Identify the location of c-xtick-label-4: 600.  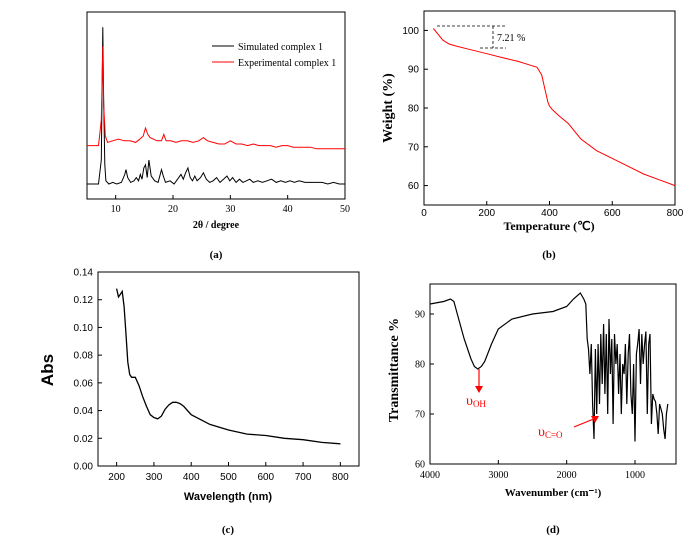
(265, 477).